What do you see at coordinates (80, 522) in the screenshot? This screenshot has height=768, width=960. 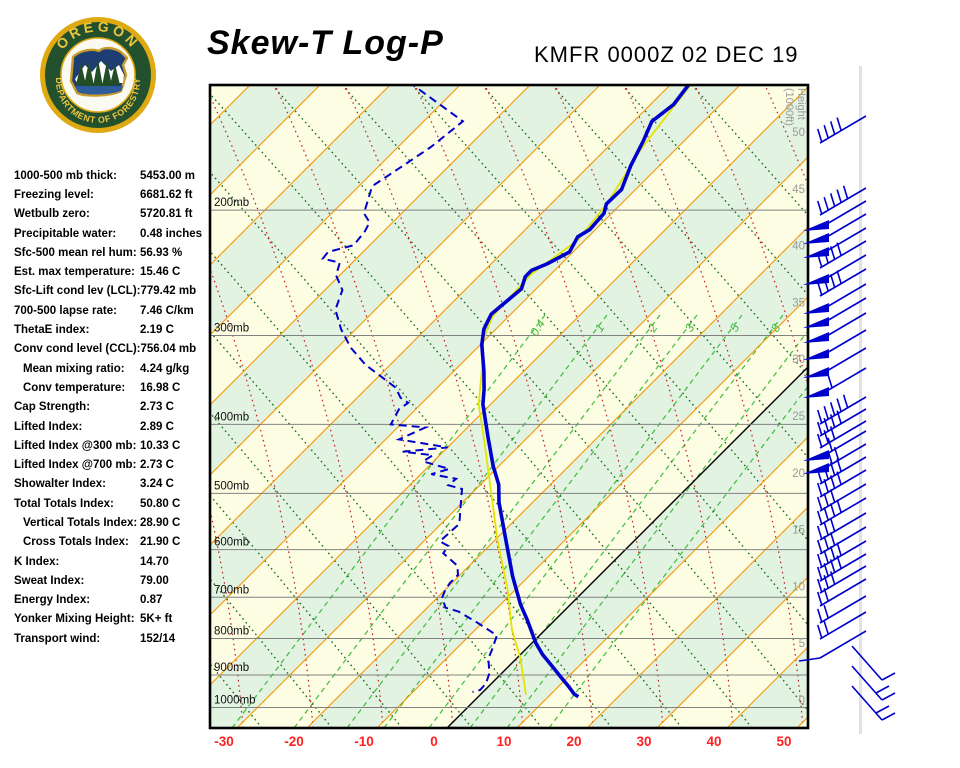 I see `index-label: Vertical Totals Index:` at bounding box center [80, 522].